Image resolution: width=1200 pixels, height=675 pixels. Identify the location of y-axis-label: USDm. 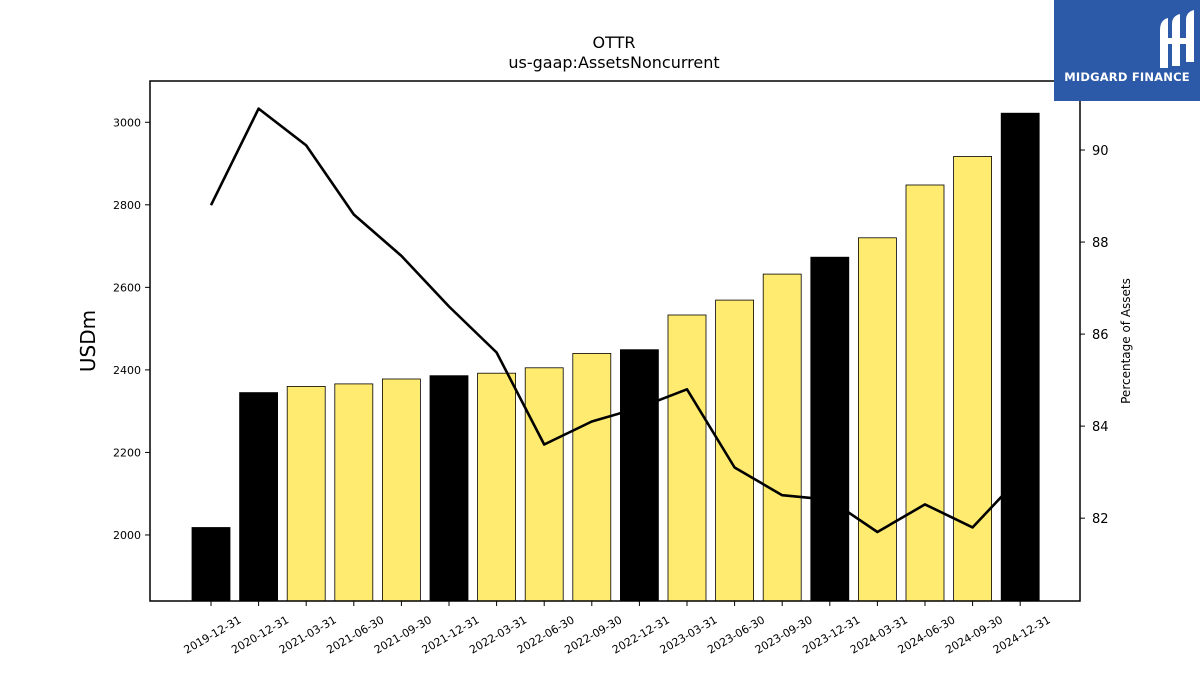
(88, 341).